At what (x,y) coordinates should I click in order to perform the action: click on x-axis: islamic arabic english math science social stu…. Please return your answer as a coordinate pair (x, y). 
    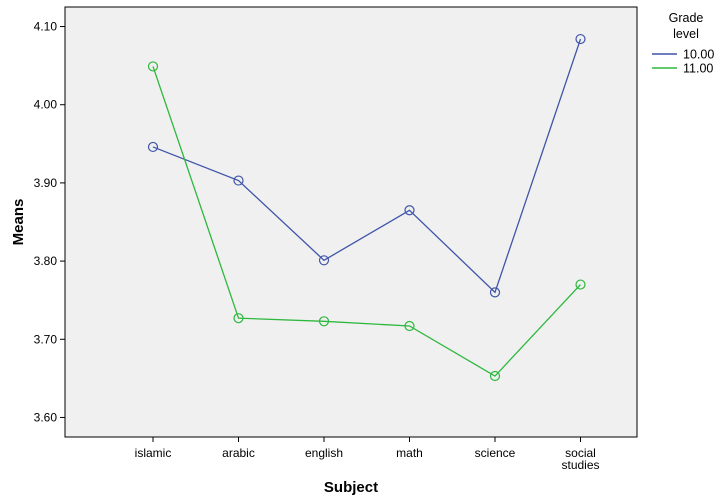
    Looking at the image, I should click on (367, 454).